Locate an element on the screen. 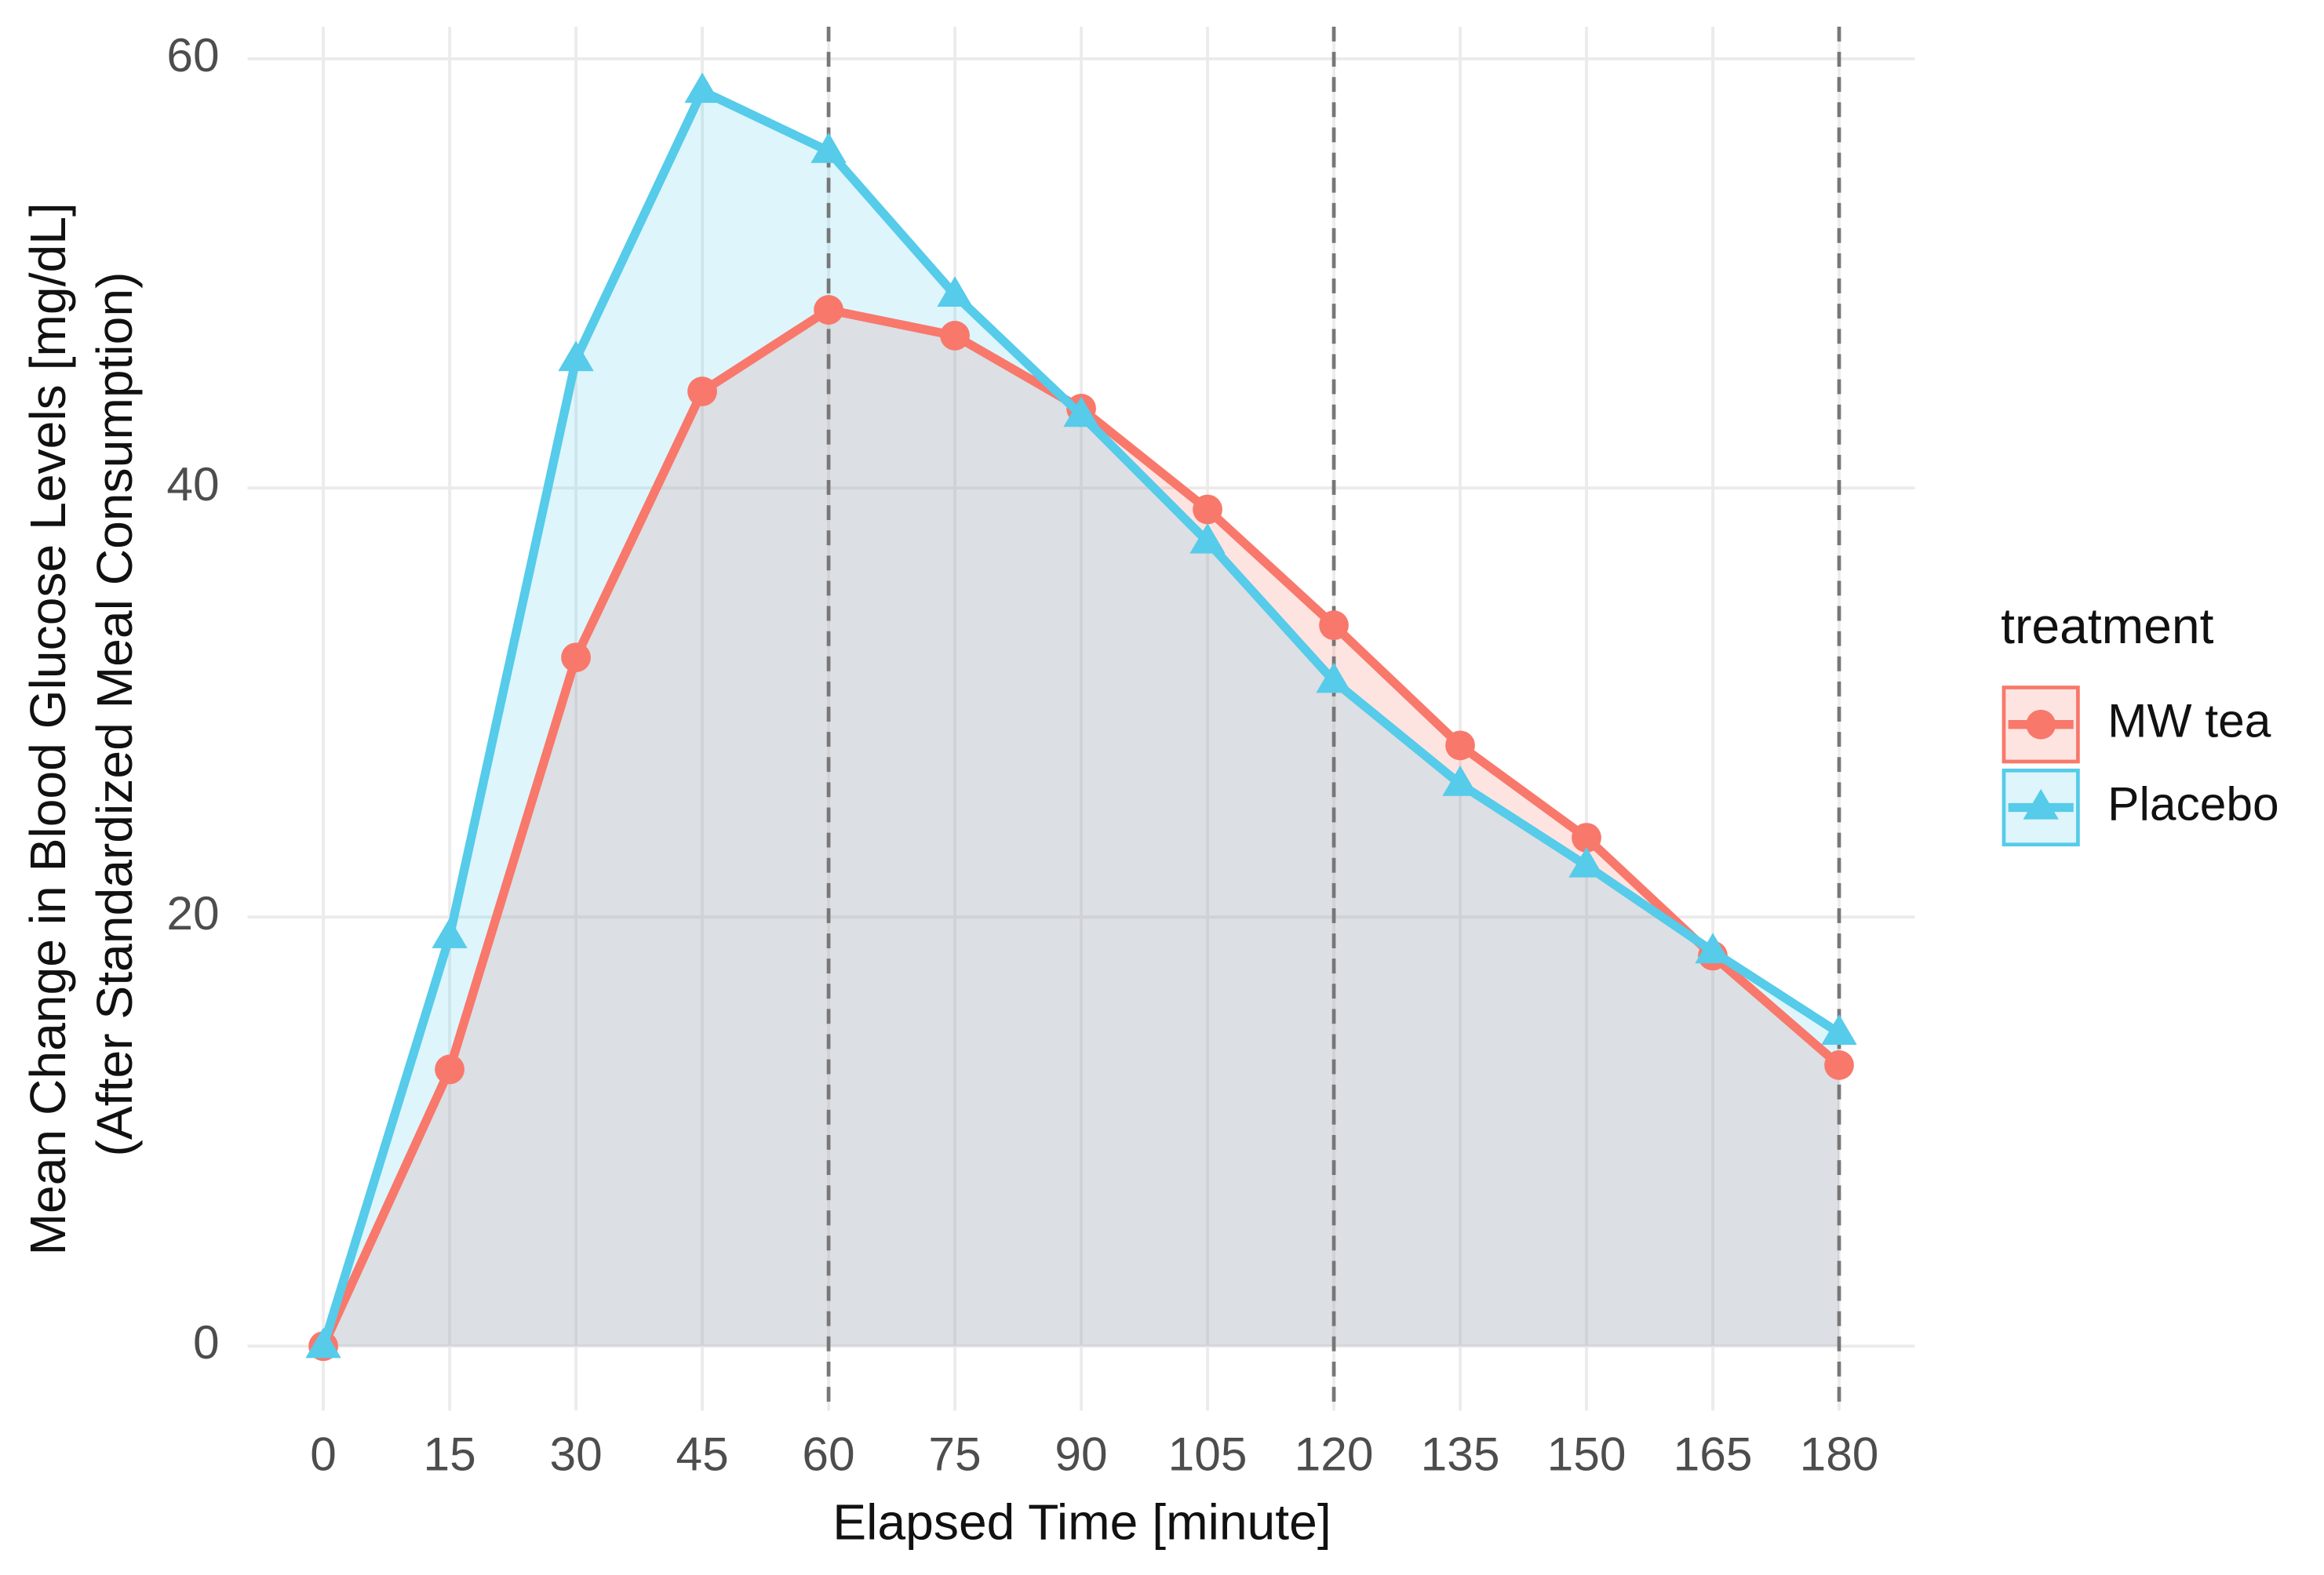 The image size is (2324, 1575). y-axis-title: (After Standardized Meal Consumption) is located at coordinates (115, 714).